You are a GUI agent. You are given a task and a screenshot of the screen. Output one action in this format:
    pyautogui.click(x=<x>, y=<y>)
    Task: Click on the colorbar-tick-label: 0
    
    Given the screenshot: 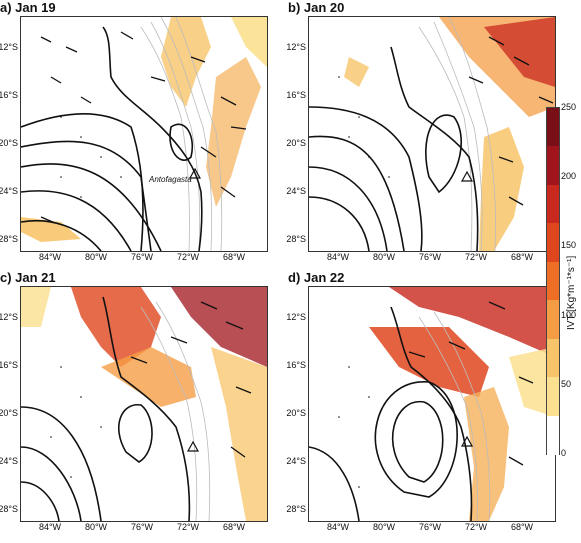 What is the action you would take?
    pyautogui.click(x=564, y=453)
    